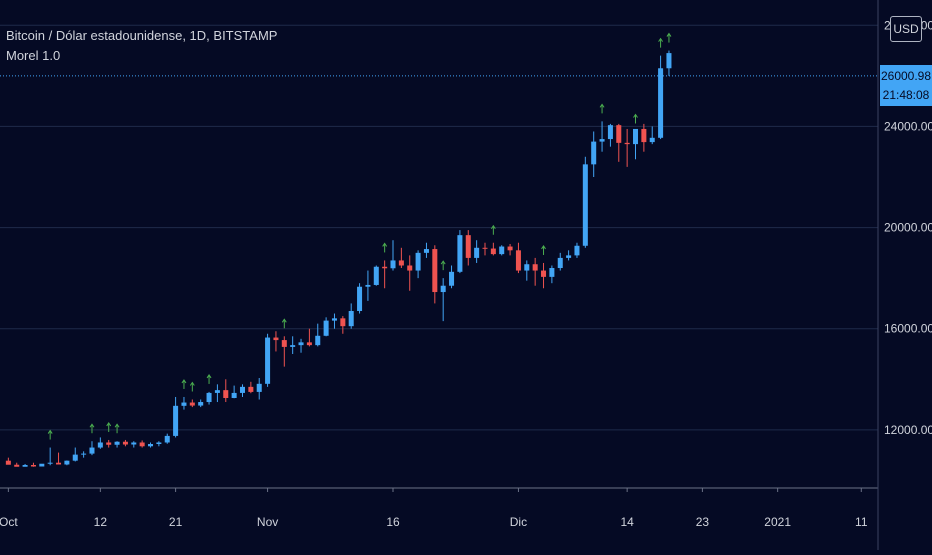  Describe the element at coordinates (906, 95) in the screenshot. I see `countdown-tag: 21:48:08` at that location.